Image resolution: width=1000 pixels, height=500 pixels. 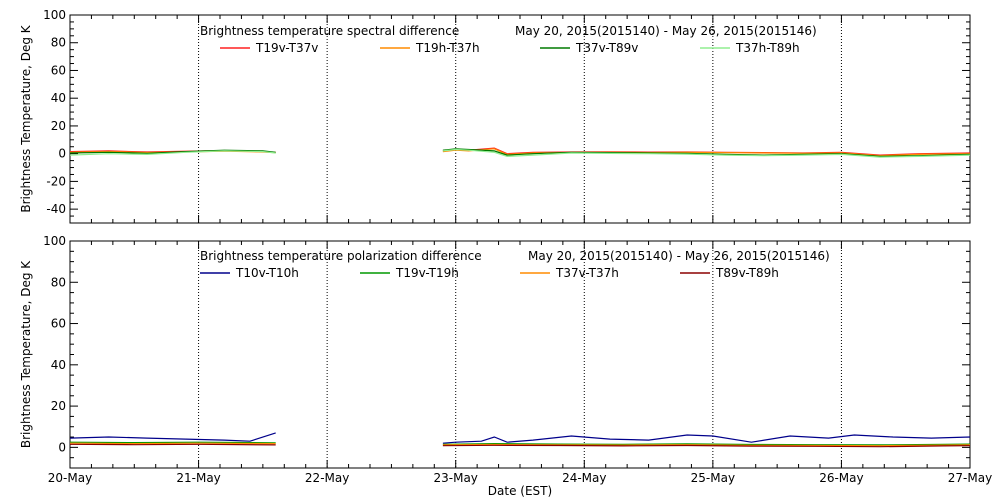 What do you see at coordinates (587, 273) in the screenshot?
I see `legend-label: T37v-T37h` at bounding box center [587, 273].